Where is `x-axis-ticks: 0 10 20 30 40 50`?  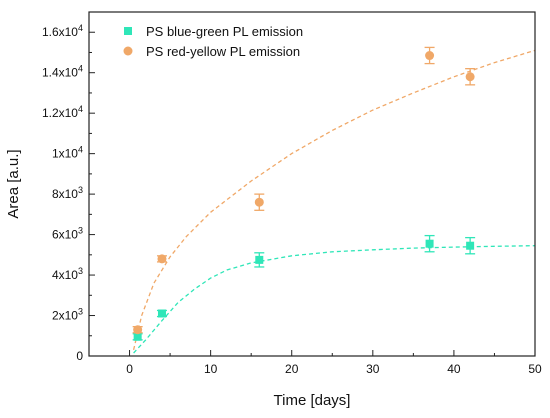 x-axis-ticks: 0 10 20 30 40 50 is located at coordinates (315, 363).